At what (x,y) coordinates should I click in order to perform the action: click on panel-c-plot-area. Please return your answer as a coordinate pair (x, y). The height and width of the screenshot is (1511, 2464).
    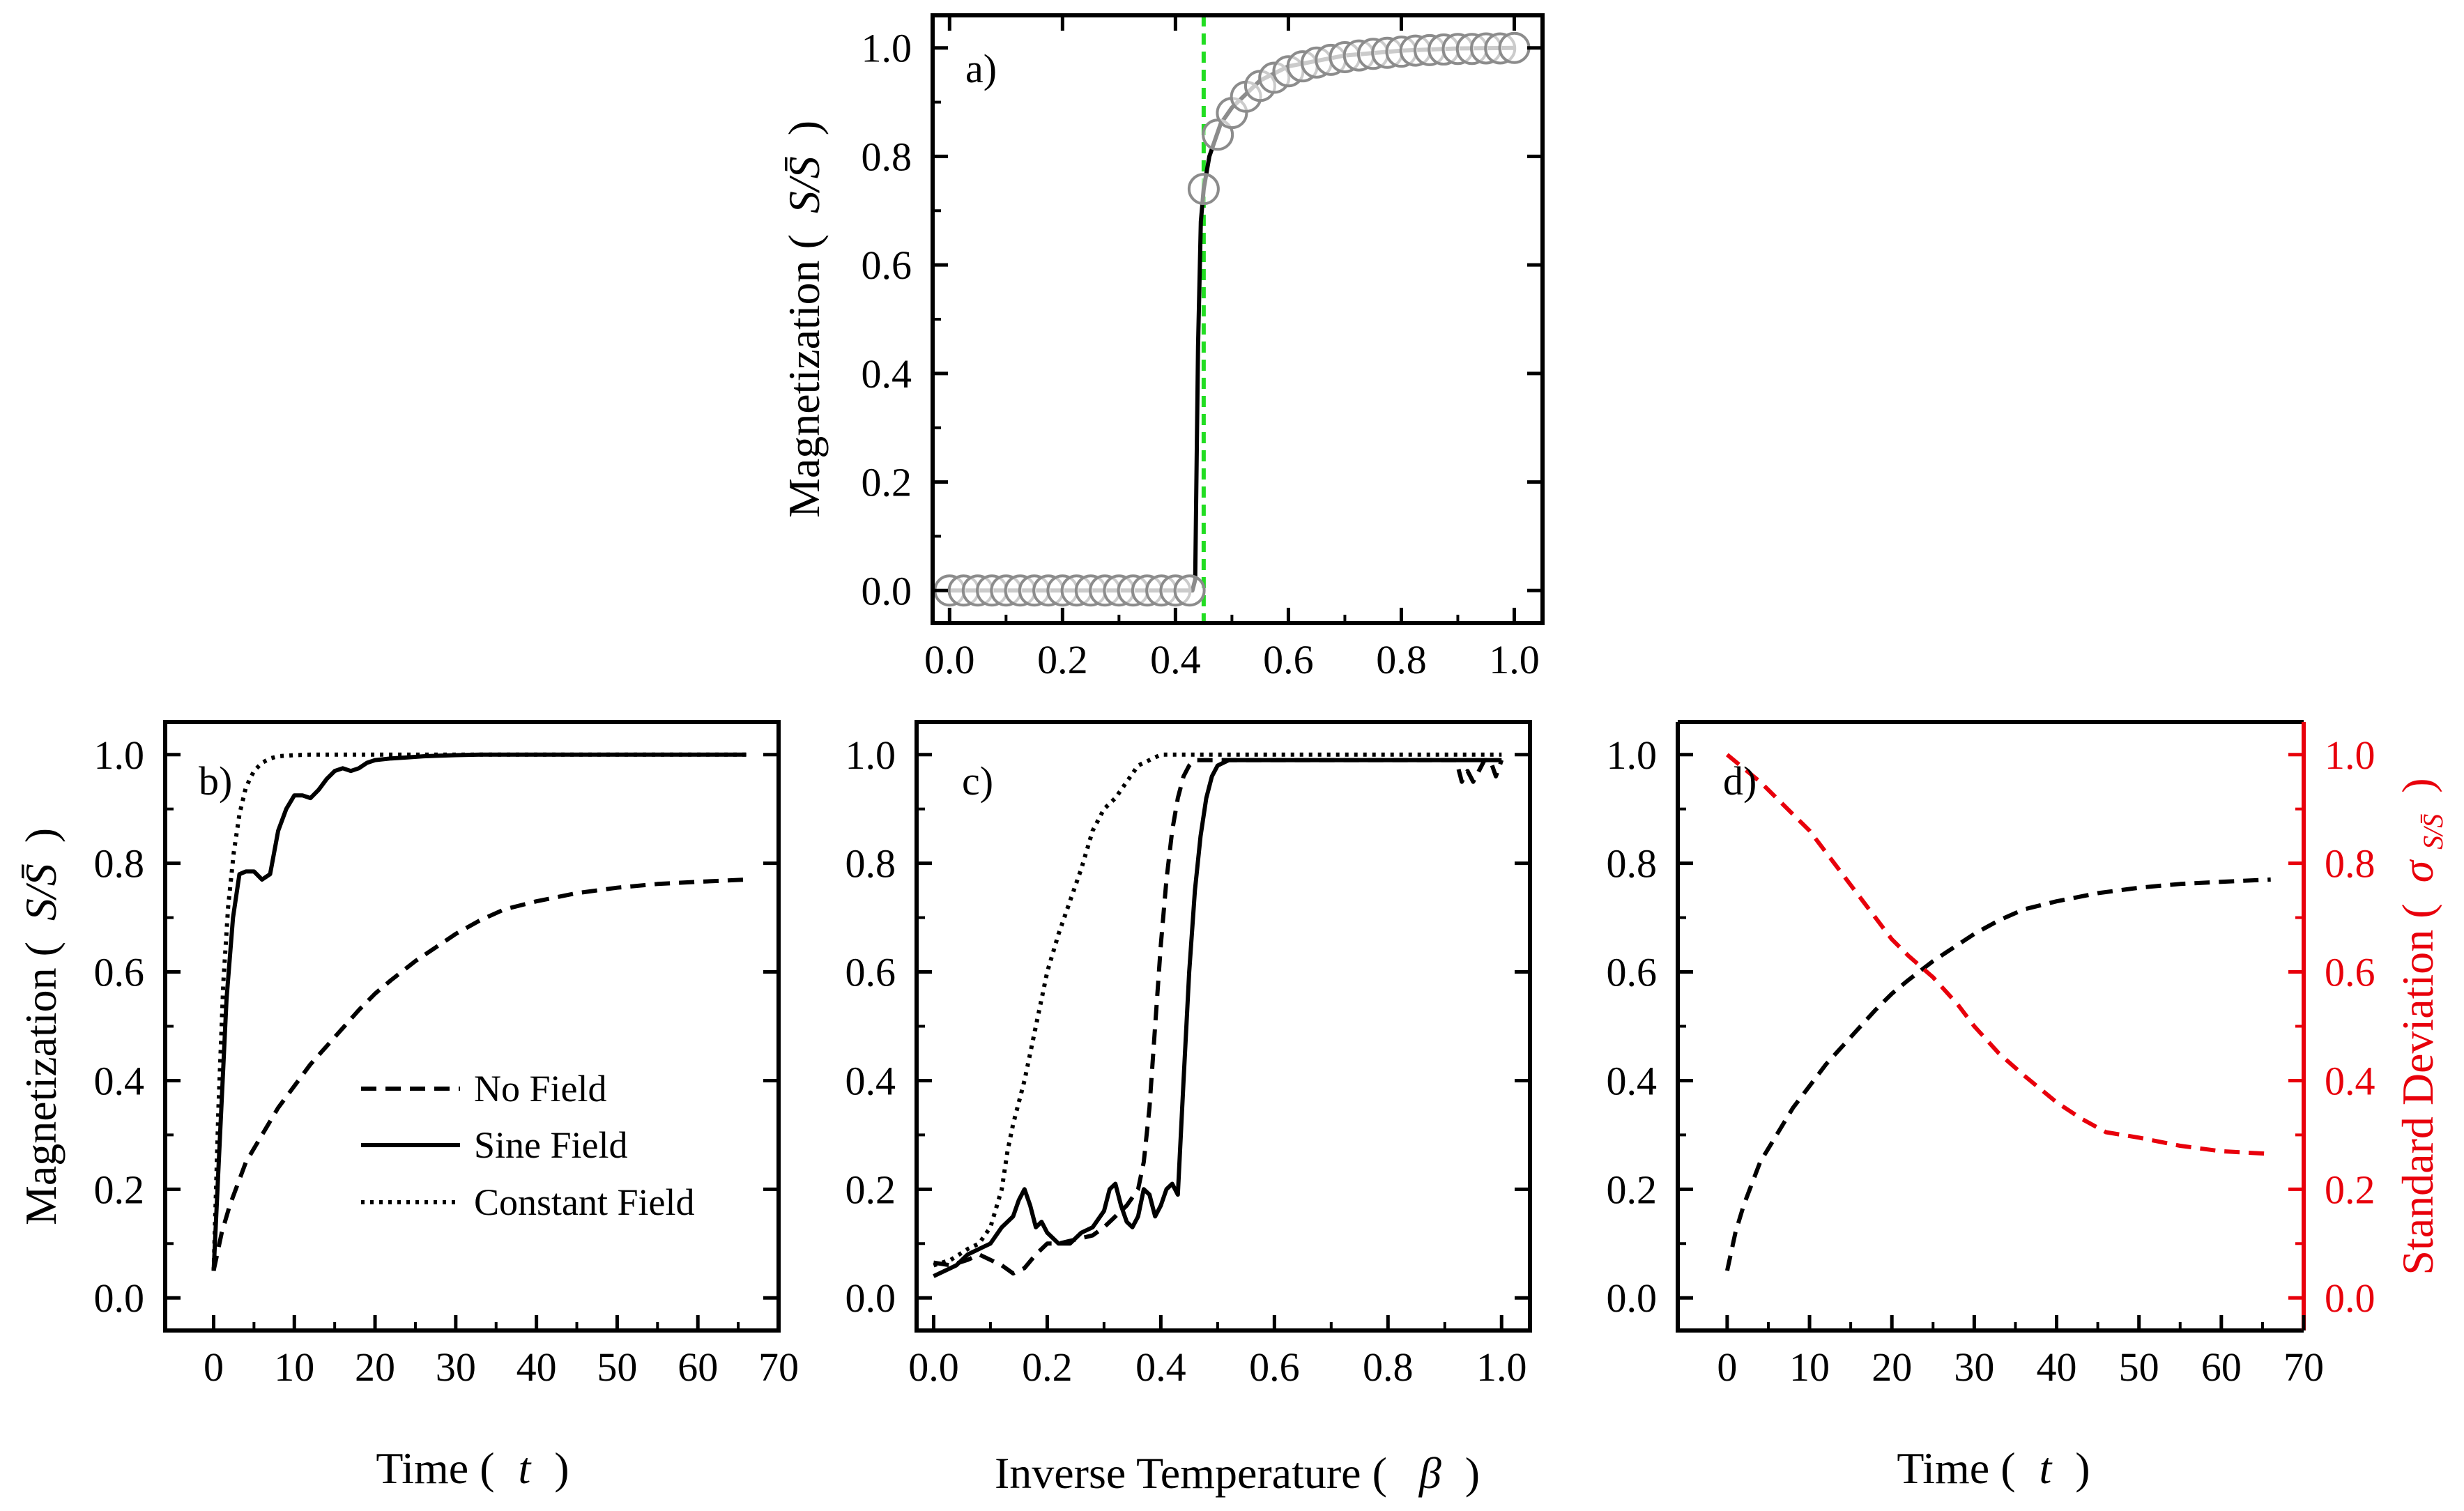
    Looking at the image, I should click on (1218, 1015).